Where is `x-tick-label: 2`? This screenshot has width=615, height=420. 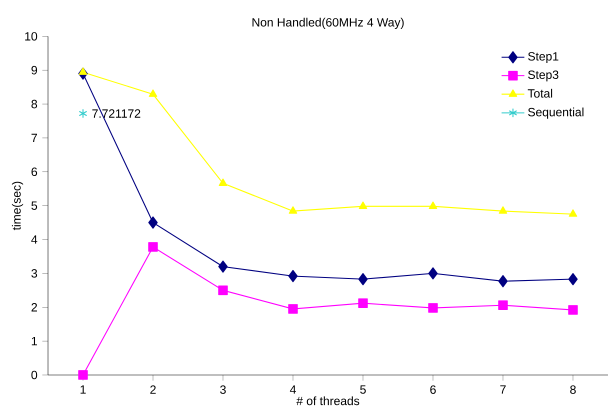
x-tick-label: 2 is located at coordinates (153, 389).